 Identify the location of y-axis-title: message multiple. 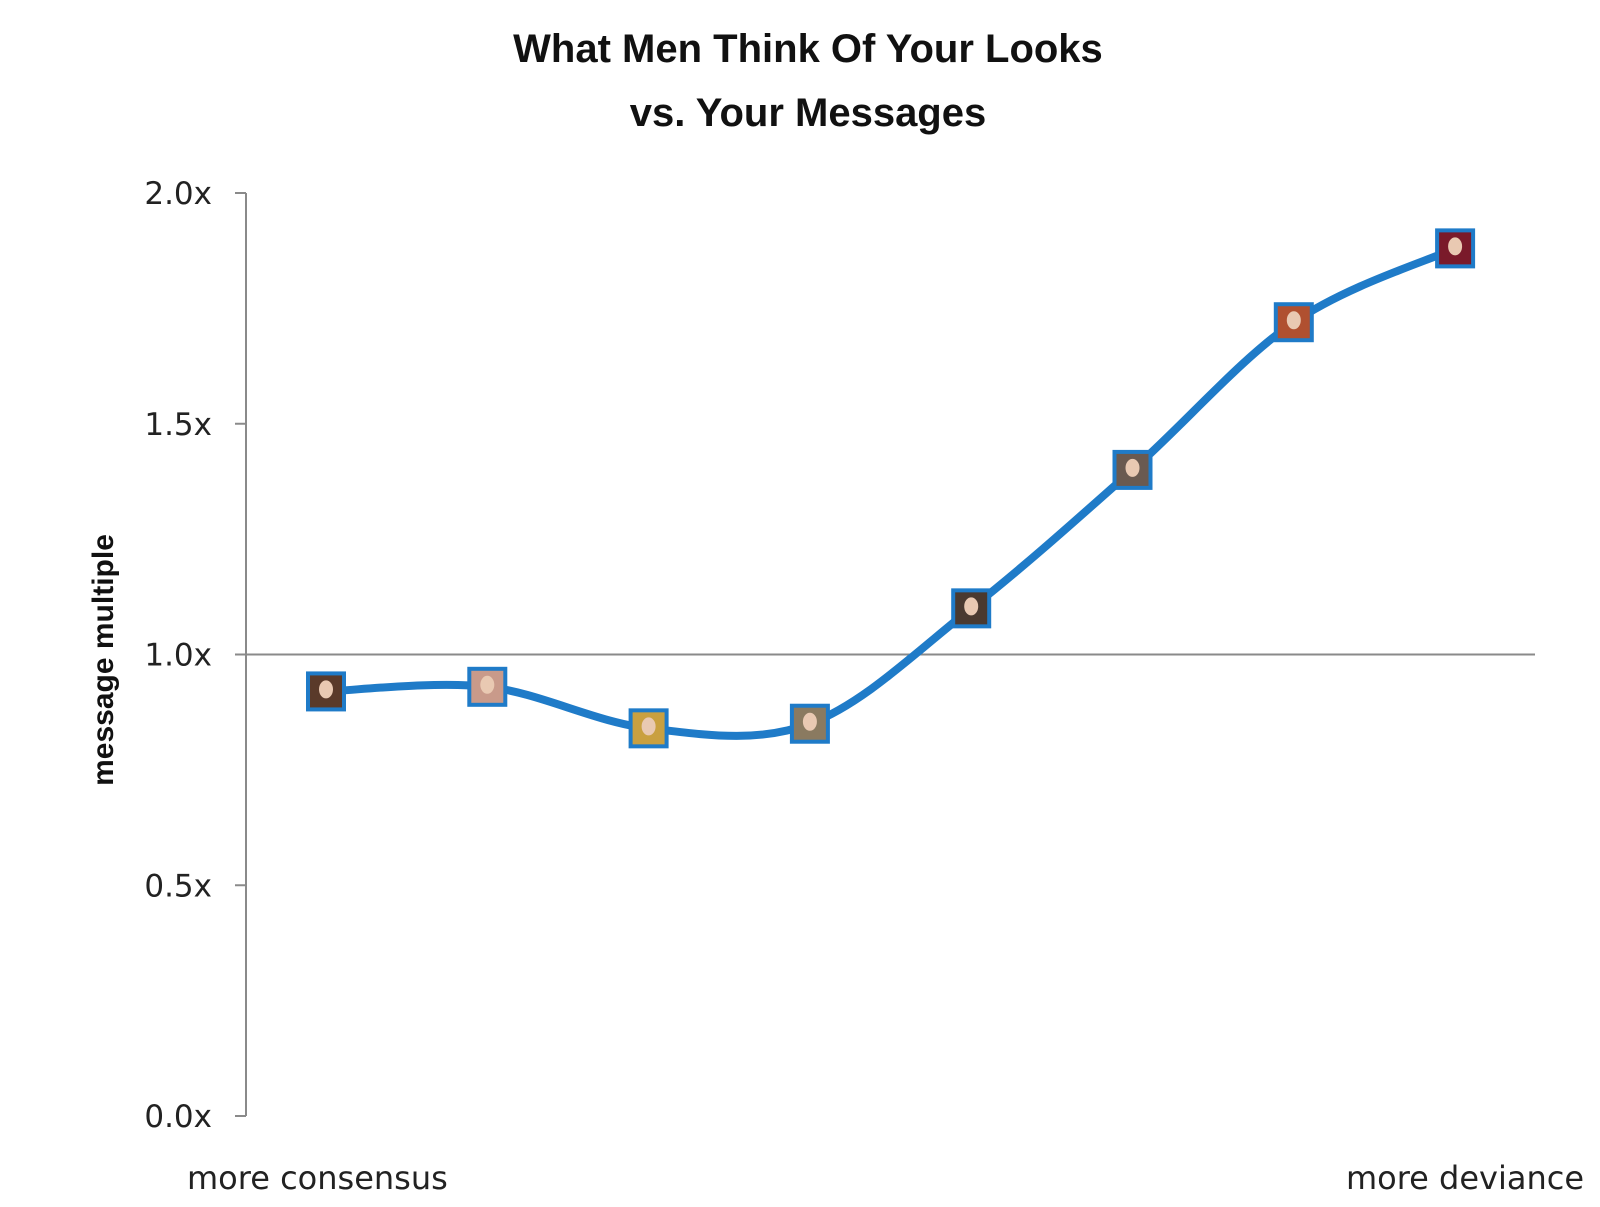
(103, 660).